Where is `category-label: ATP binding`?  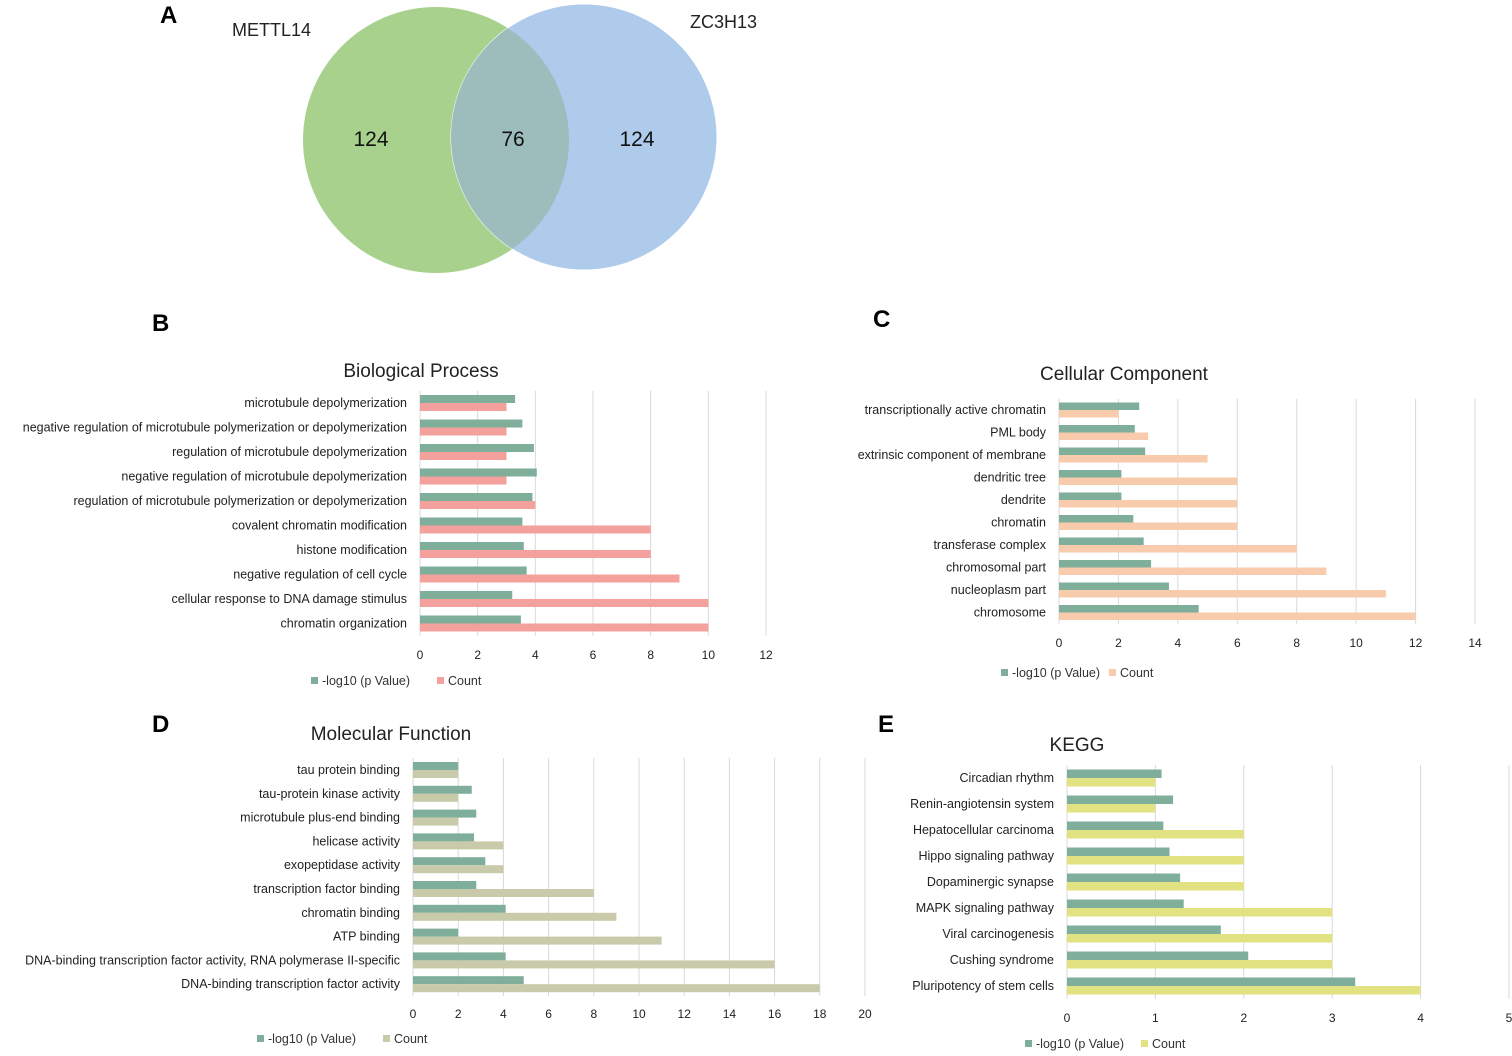 category-label: ATP binding is located at coordinates (366, 937).